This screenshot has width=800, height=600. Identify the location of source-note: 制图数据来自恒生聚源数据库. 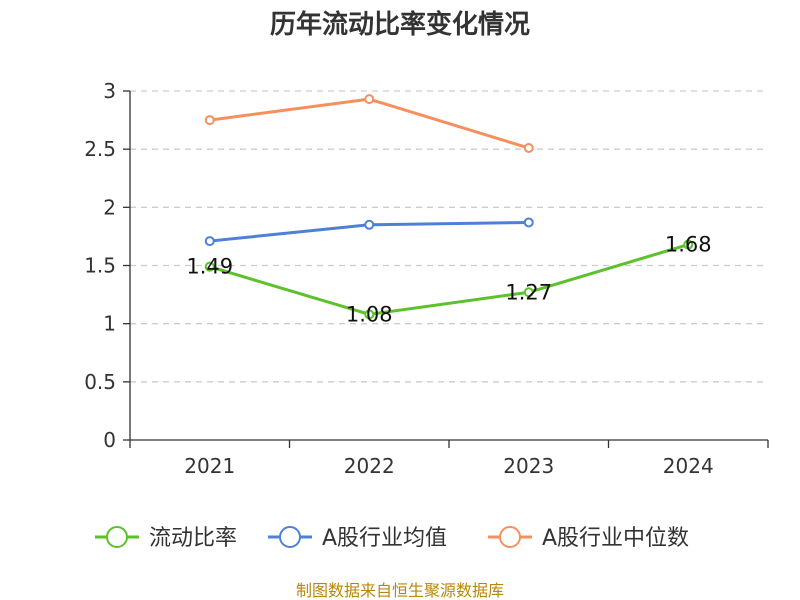
(400, 590).